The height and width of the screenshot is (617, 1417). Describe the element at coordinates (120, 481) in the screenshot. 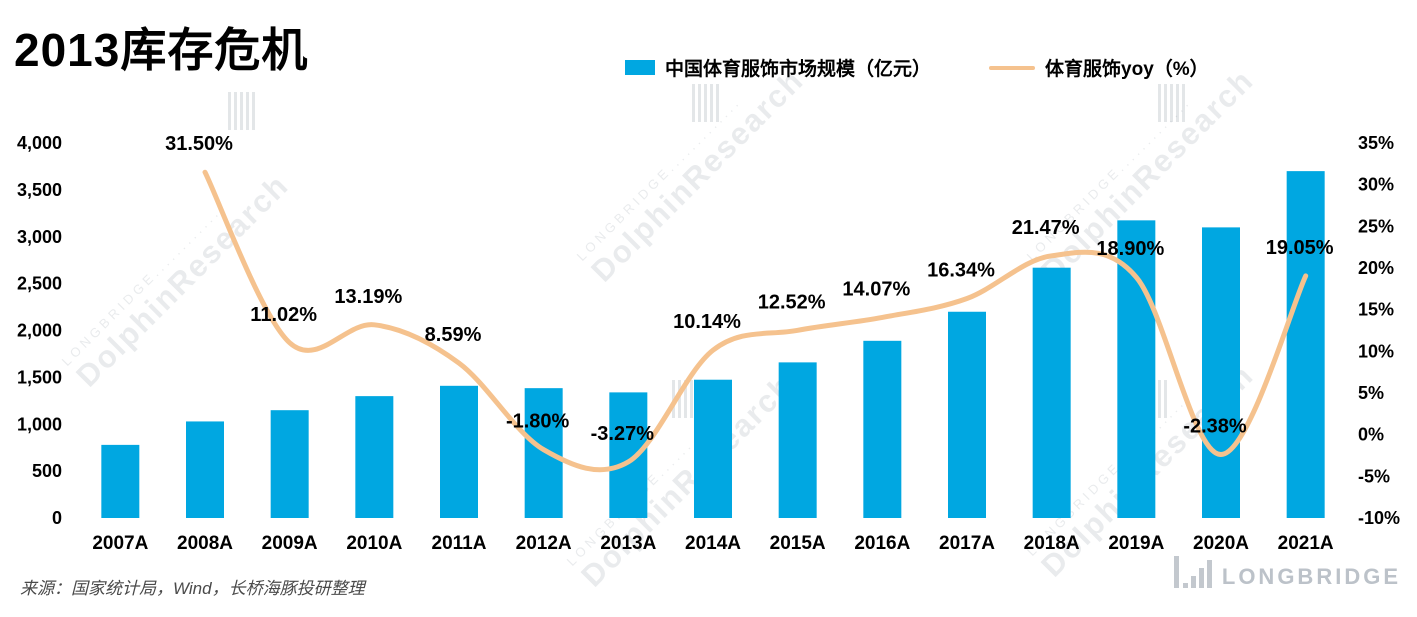

I see `bar-2007A` at that location.